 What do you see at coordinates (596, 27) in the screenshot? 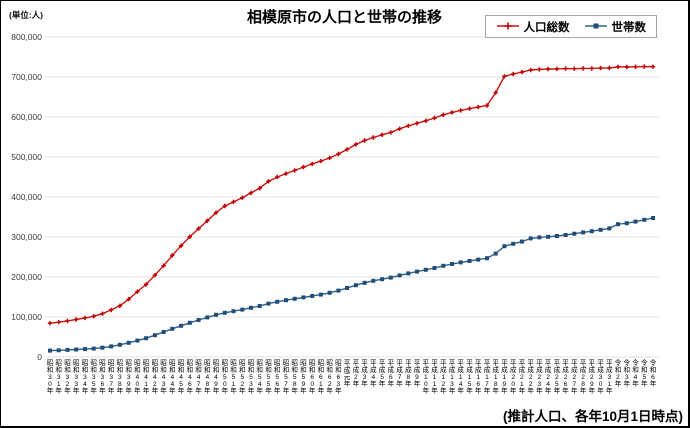
I see `households-series-marker-icon` at bounding box center [596, 27].